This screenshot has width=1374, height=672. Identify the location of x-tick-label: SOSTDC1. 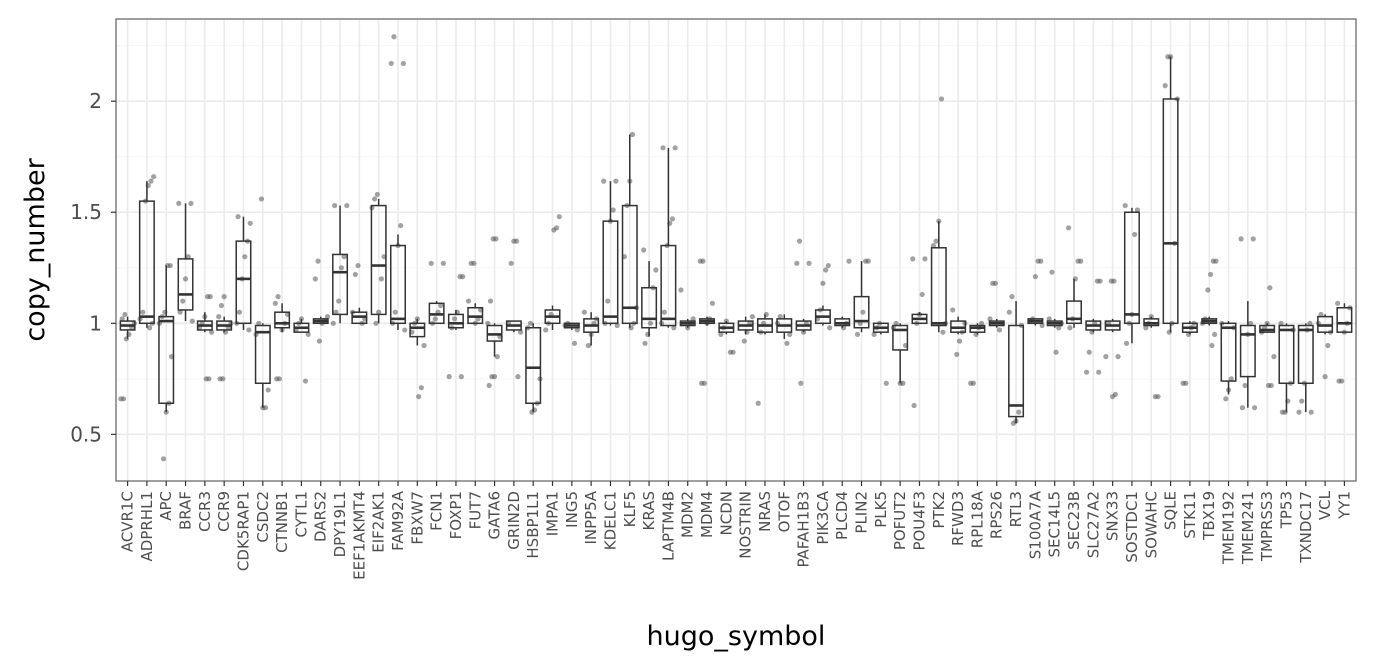
(1132, 527).